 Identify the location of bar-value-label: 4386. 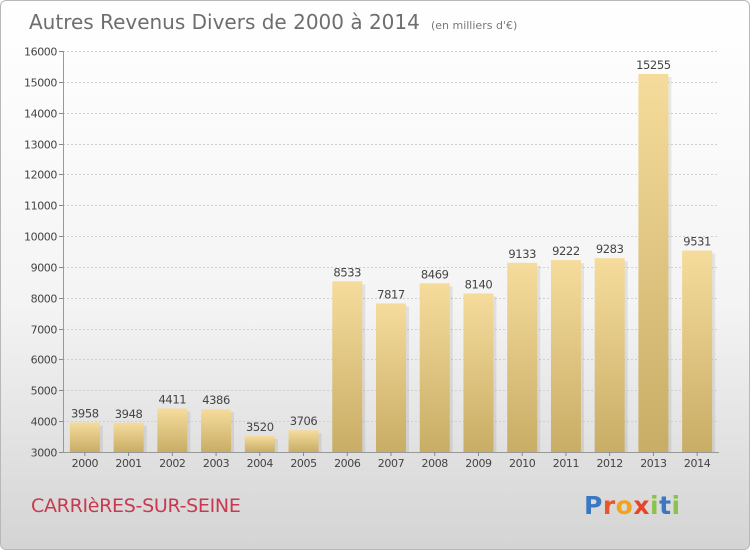
(216, 400).